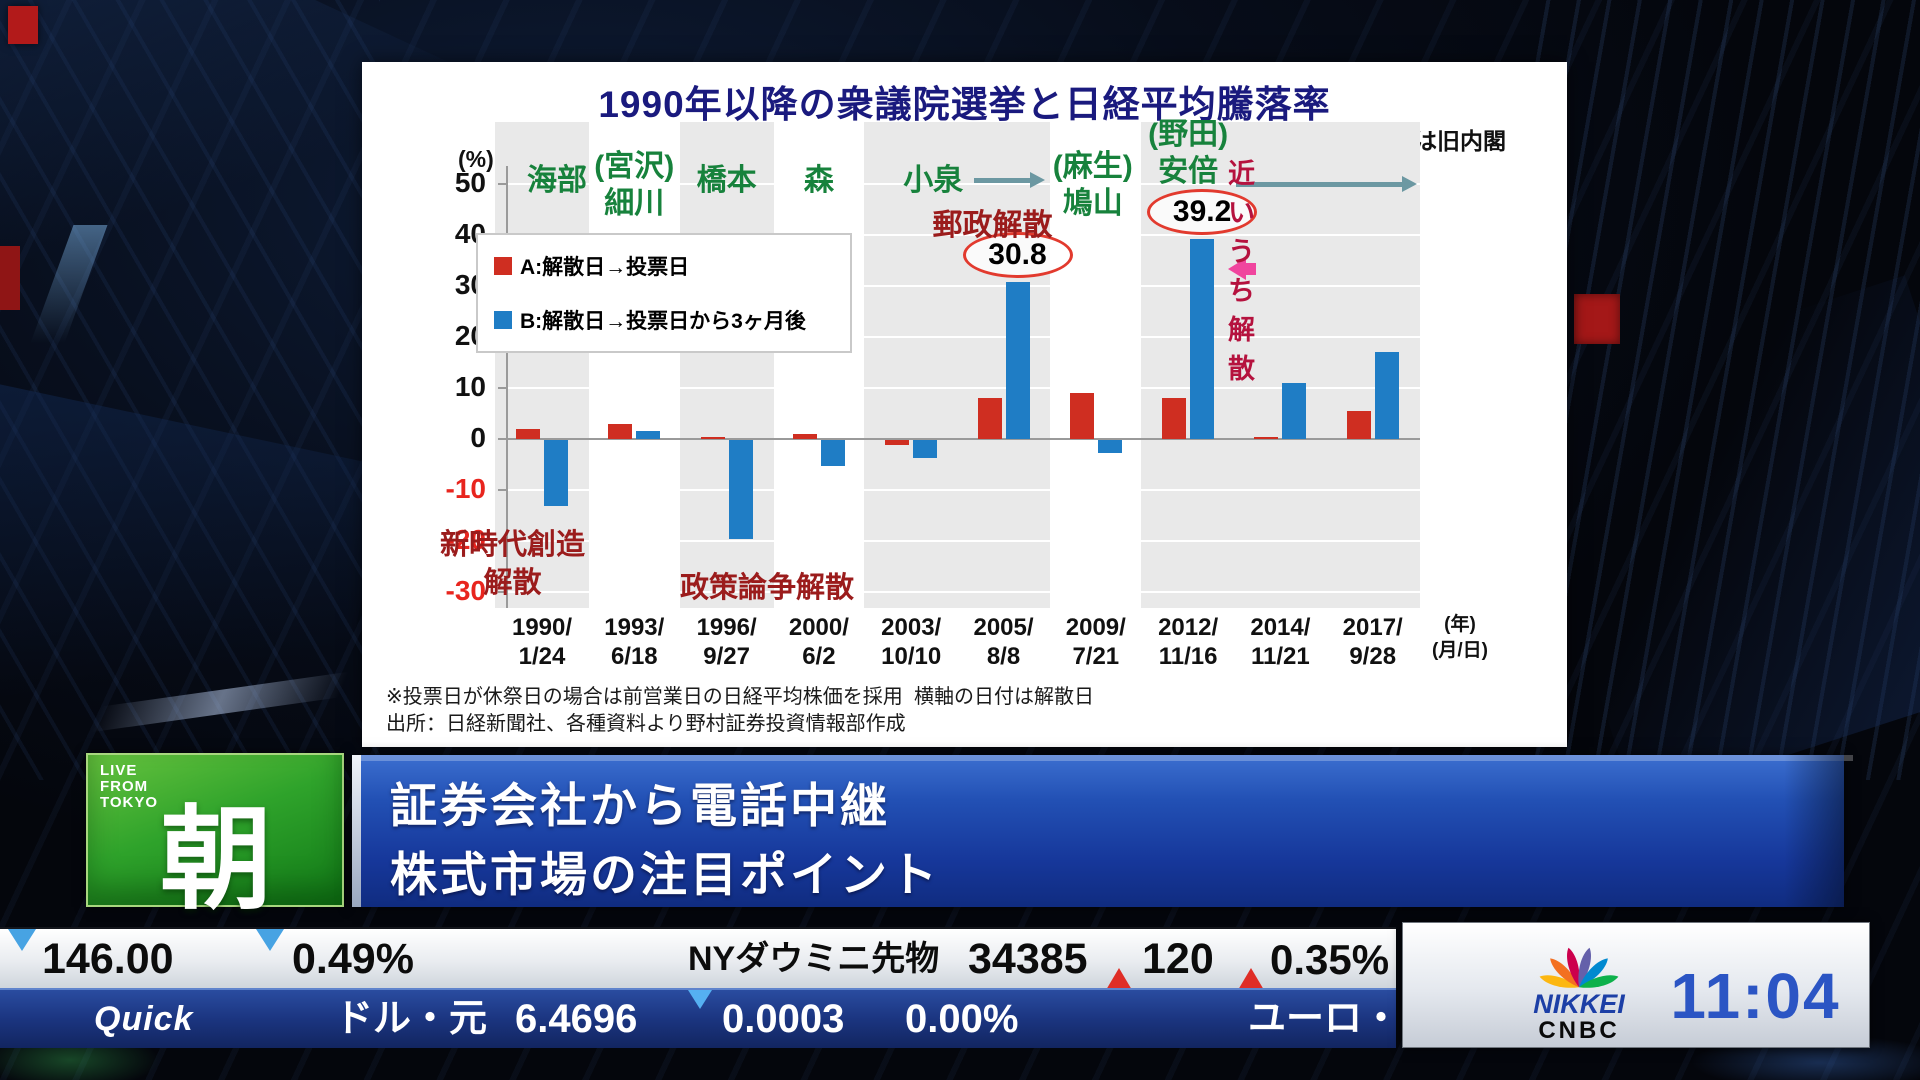 This screenshot has width=1920, height=1080. Describe the element at coordinates (964, 104) in the screenshot. I see `chart-title: 1990年以降の衆議院選挙と日経平均騰落率` at that location.